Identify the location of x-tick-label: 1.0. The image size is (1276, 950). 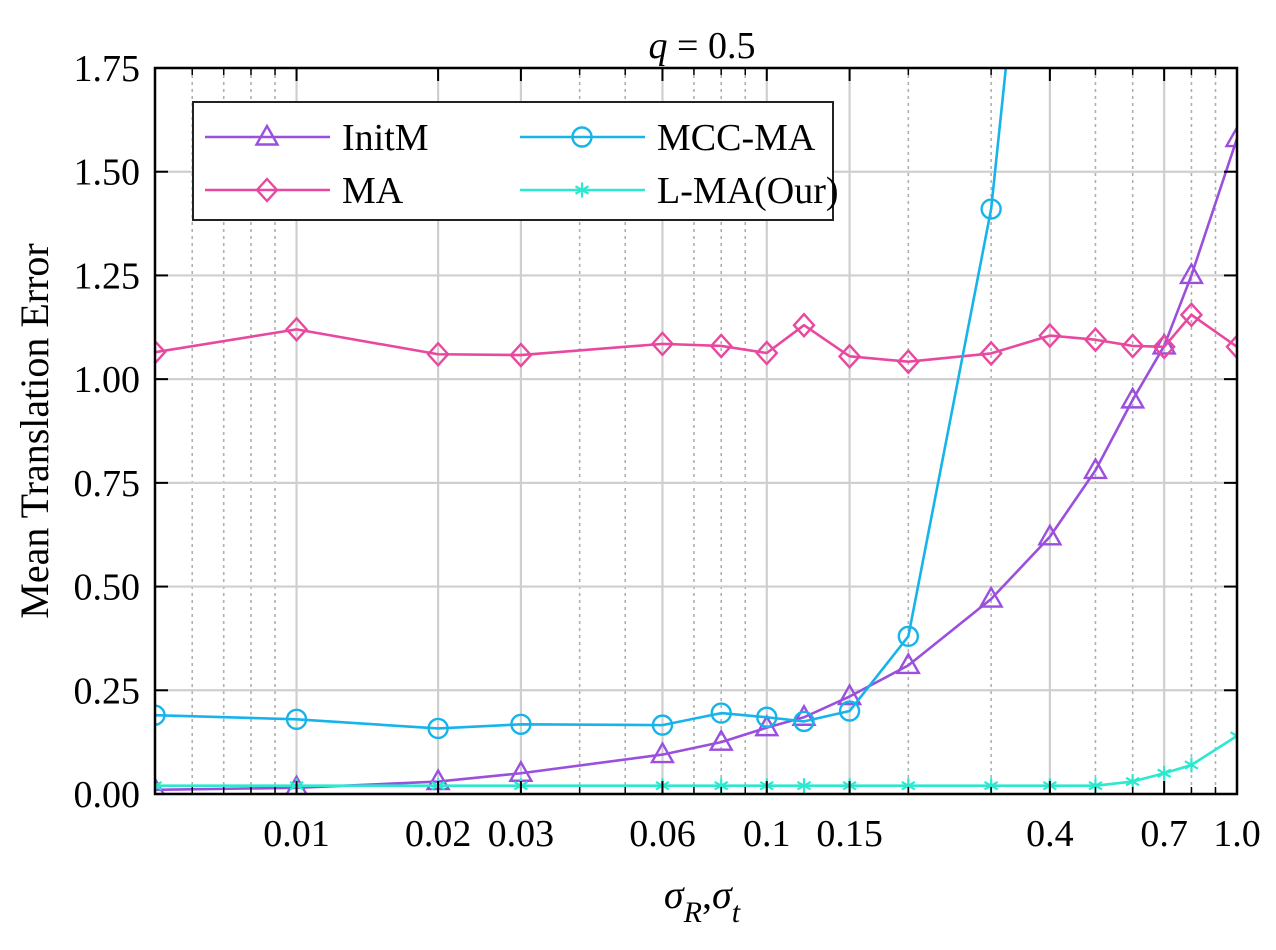
(1237, 834).